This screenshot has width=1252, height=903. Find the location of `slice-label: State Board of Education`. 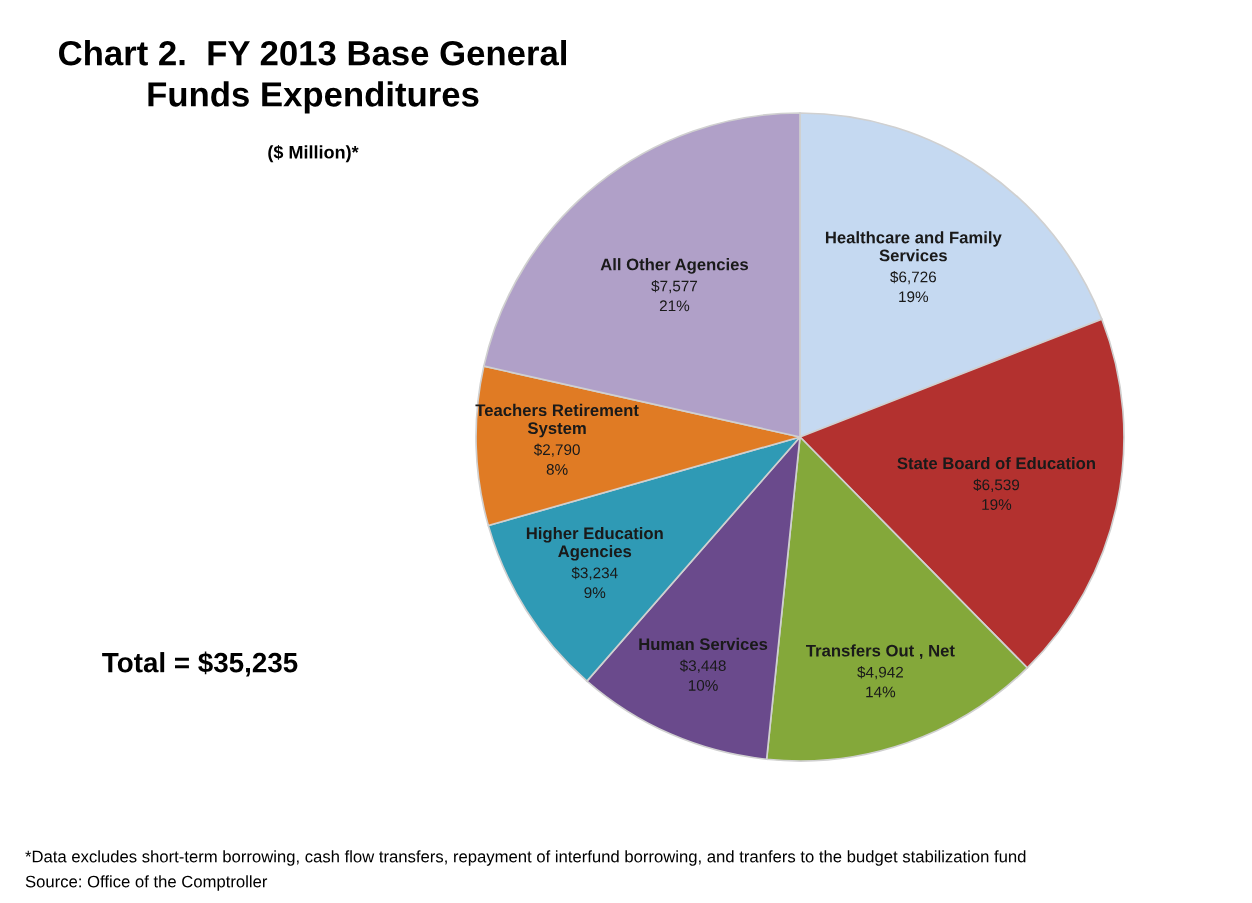

slice-label: State Board of Education is located at coordinates (996, 463).